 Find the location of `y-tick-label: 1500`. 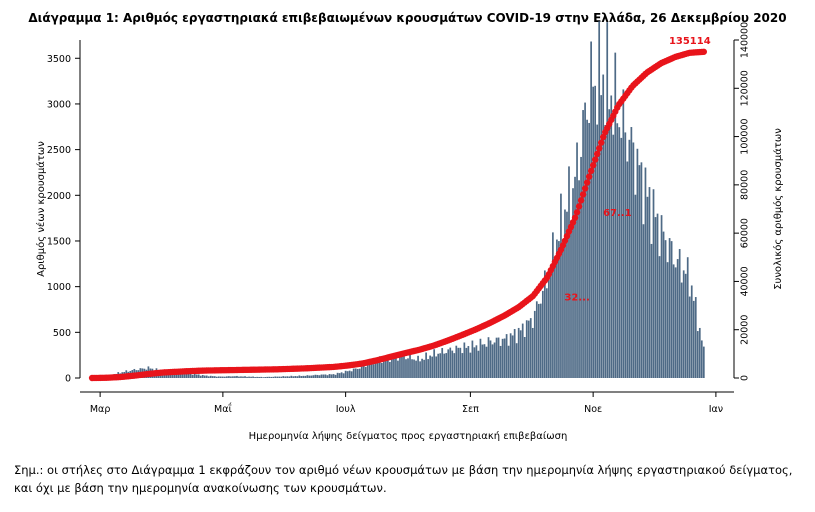

y-tick-label: 1500 is located at coordinates (59, 241).